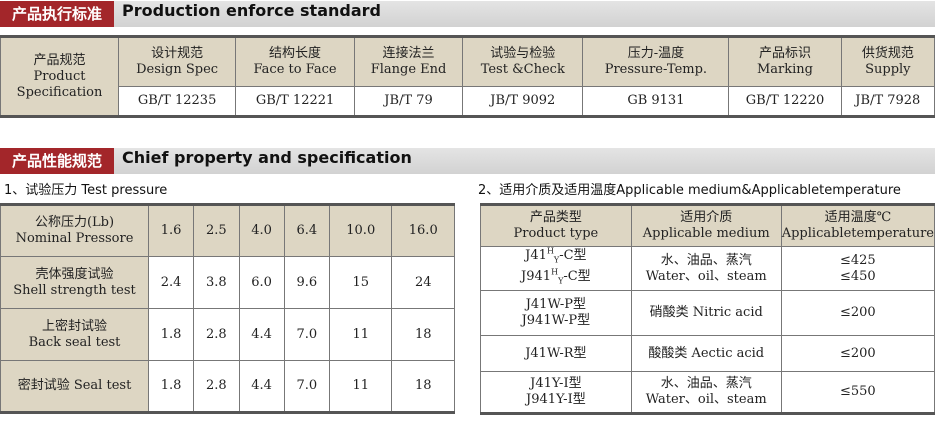 The image size is (935, 447). Describe the element at coordinates (57, 14) in the screenshot. I see `section-label-cn: 产品执行标准` at that location.